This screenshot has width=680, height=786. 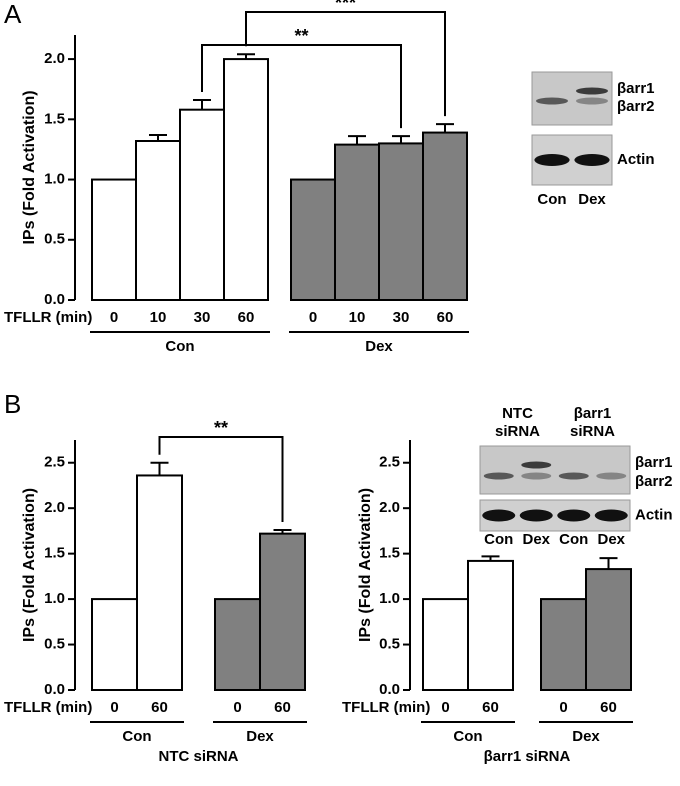 I want to click on subtitle: βarr1 siRNA, so click(x=527, y=756).